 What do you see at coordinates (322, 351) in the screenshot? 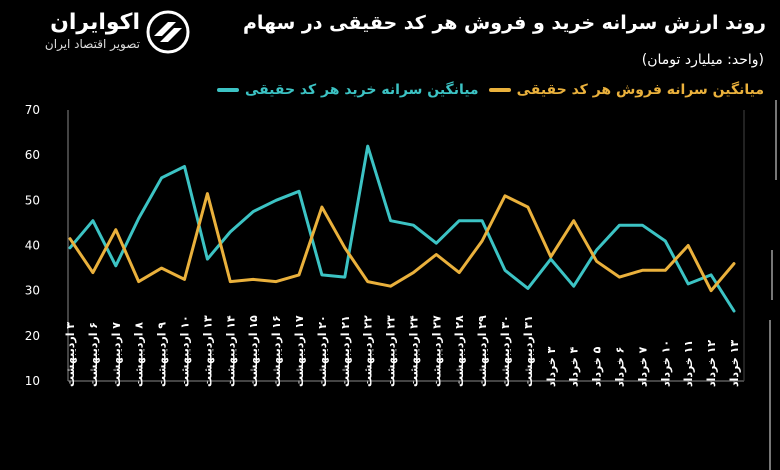
I see `x-tick-label: ۲۰ اردیبهشت` at bounding box center [322, 351].